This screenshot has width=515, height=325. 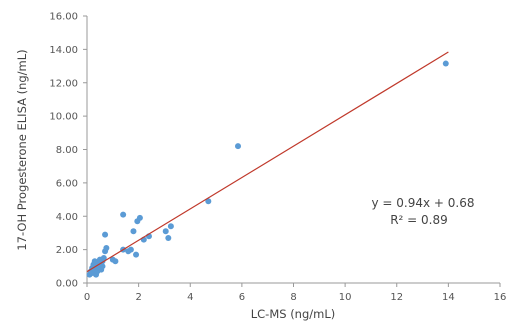 What do you see at coordinates (22, 149) in the screenshot?
I see `y-axis-label: 17-OH Progesterone ELISA (ng/mL)` at bounding box center [22, 149].